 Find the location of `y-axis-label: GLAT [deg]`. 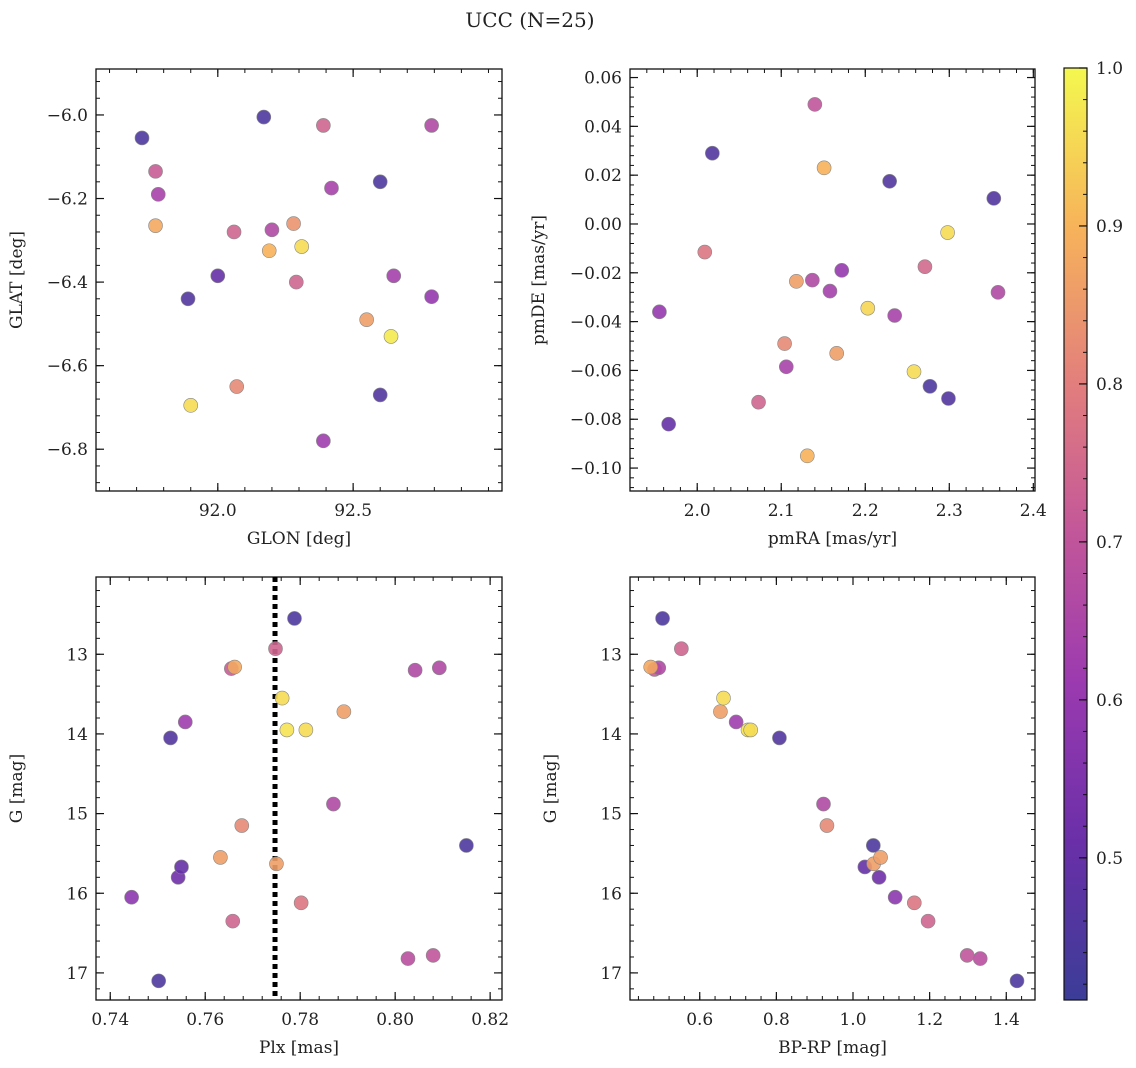

y-axis-label: GLAT [deg] is located at coordinates (17, 280).